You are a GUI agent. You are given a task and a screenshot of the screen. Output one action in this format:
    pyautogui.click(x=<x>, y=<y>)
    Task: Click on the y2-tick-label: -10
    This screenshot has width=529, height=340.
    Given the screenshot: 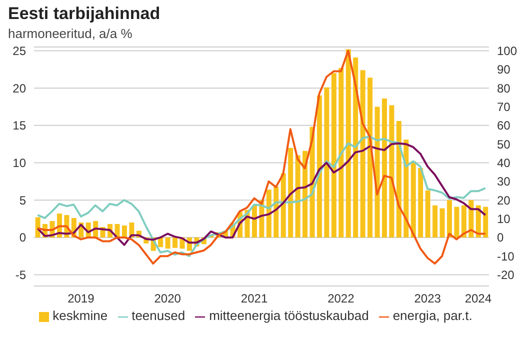 What is the action you would take?
    pyautogui.click(x=506, y=256)
    